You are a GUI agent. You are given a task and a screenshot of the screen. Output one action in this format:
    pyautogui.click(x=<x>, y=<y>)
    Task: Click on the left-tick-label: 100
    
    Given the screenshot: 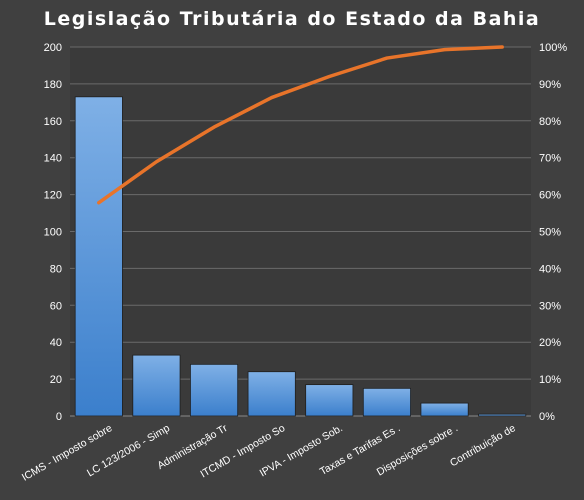 What is the action you would take?
    pyautogui.click(x=53, y=233)
    